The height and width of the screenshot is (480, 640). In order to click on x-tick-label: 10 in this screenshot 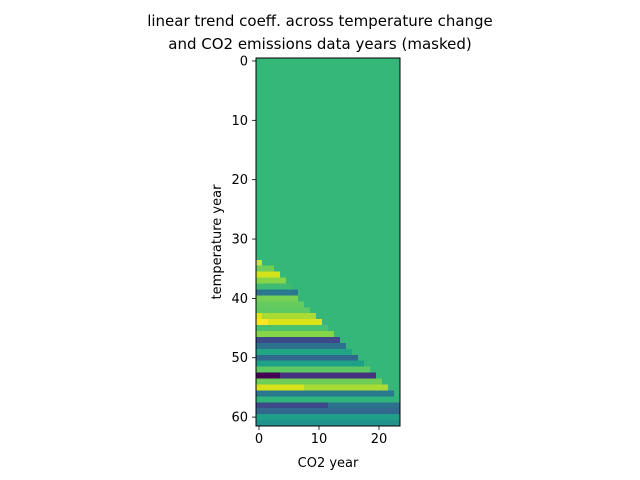, I will do `click(319, 439)`.